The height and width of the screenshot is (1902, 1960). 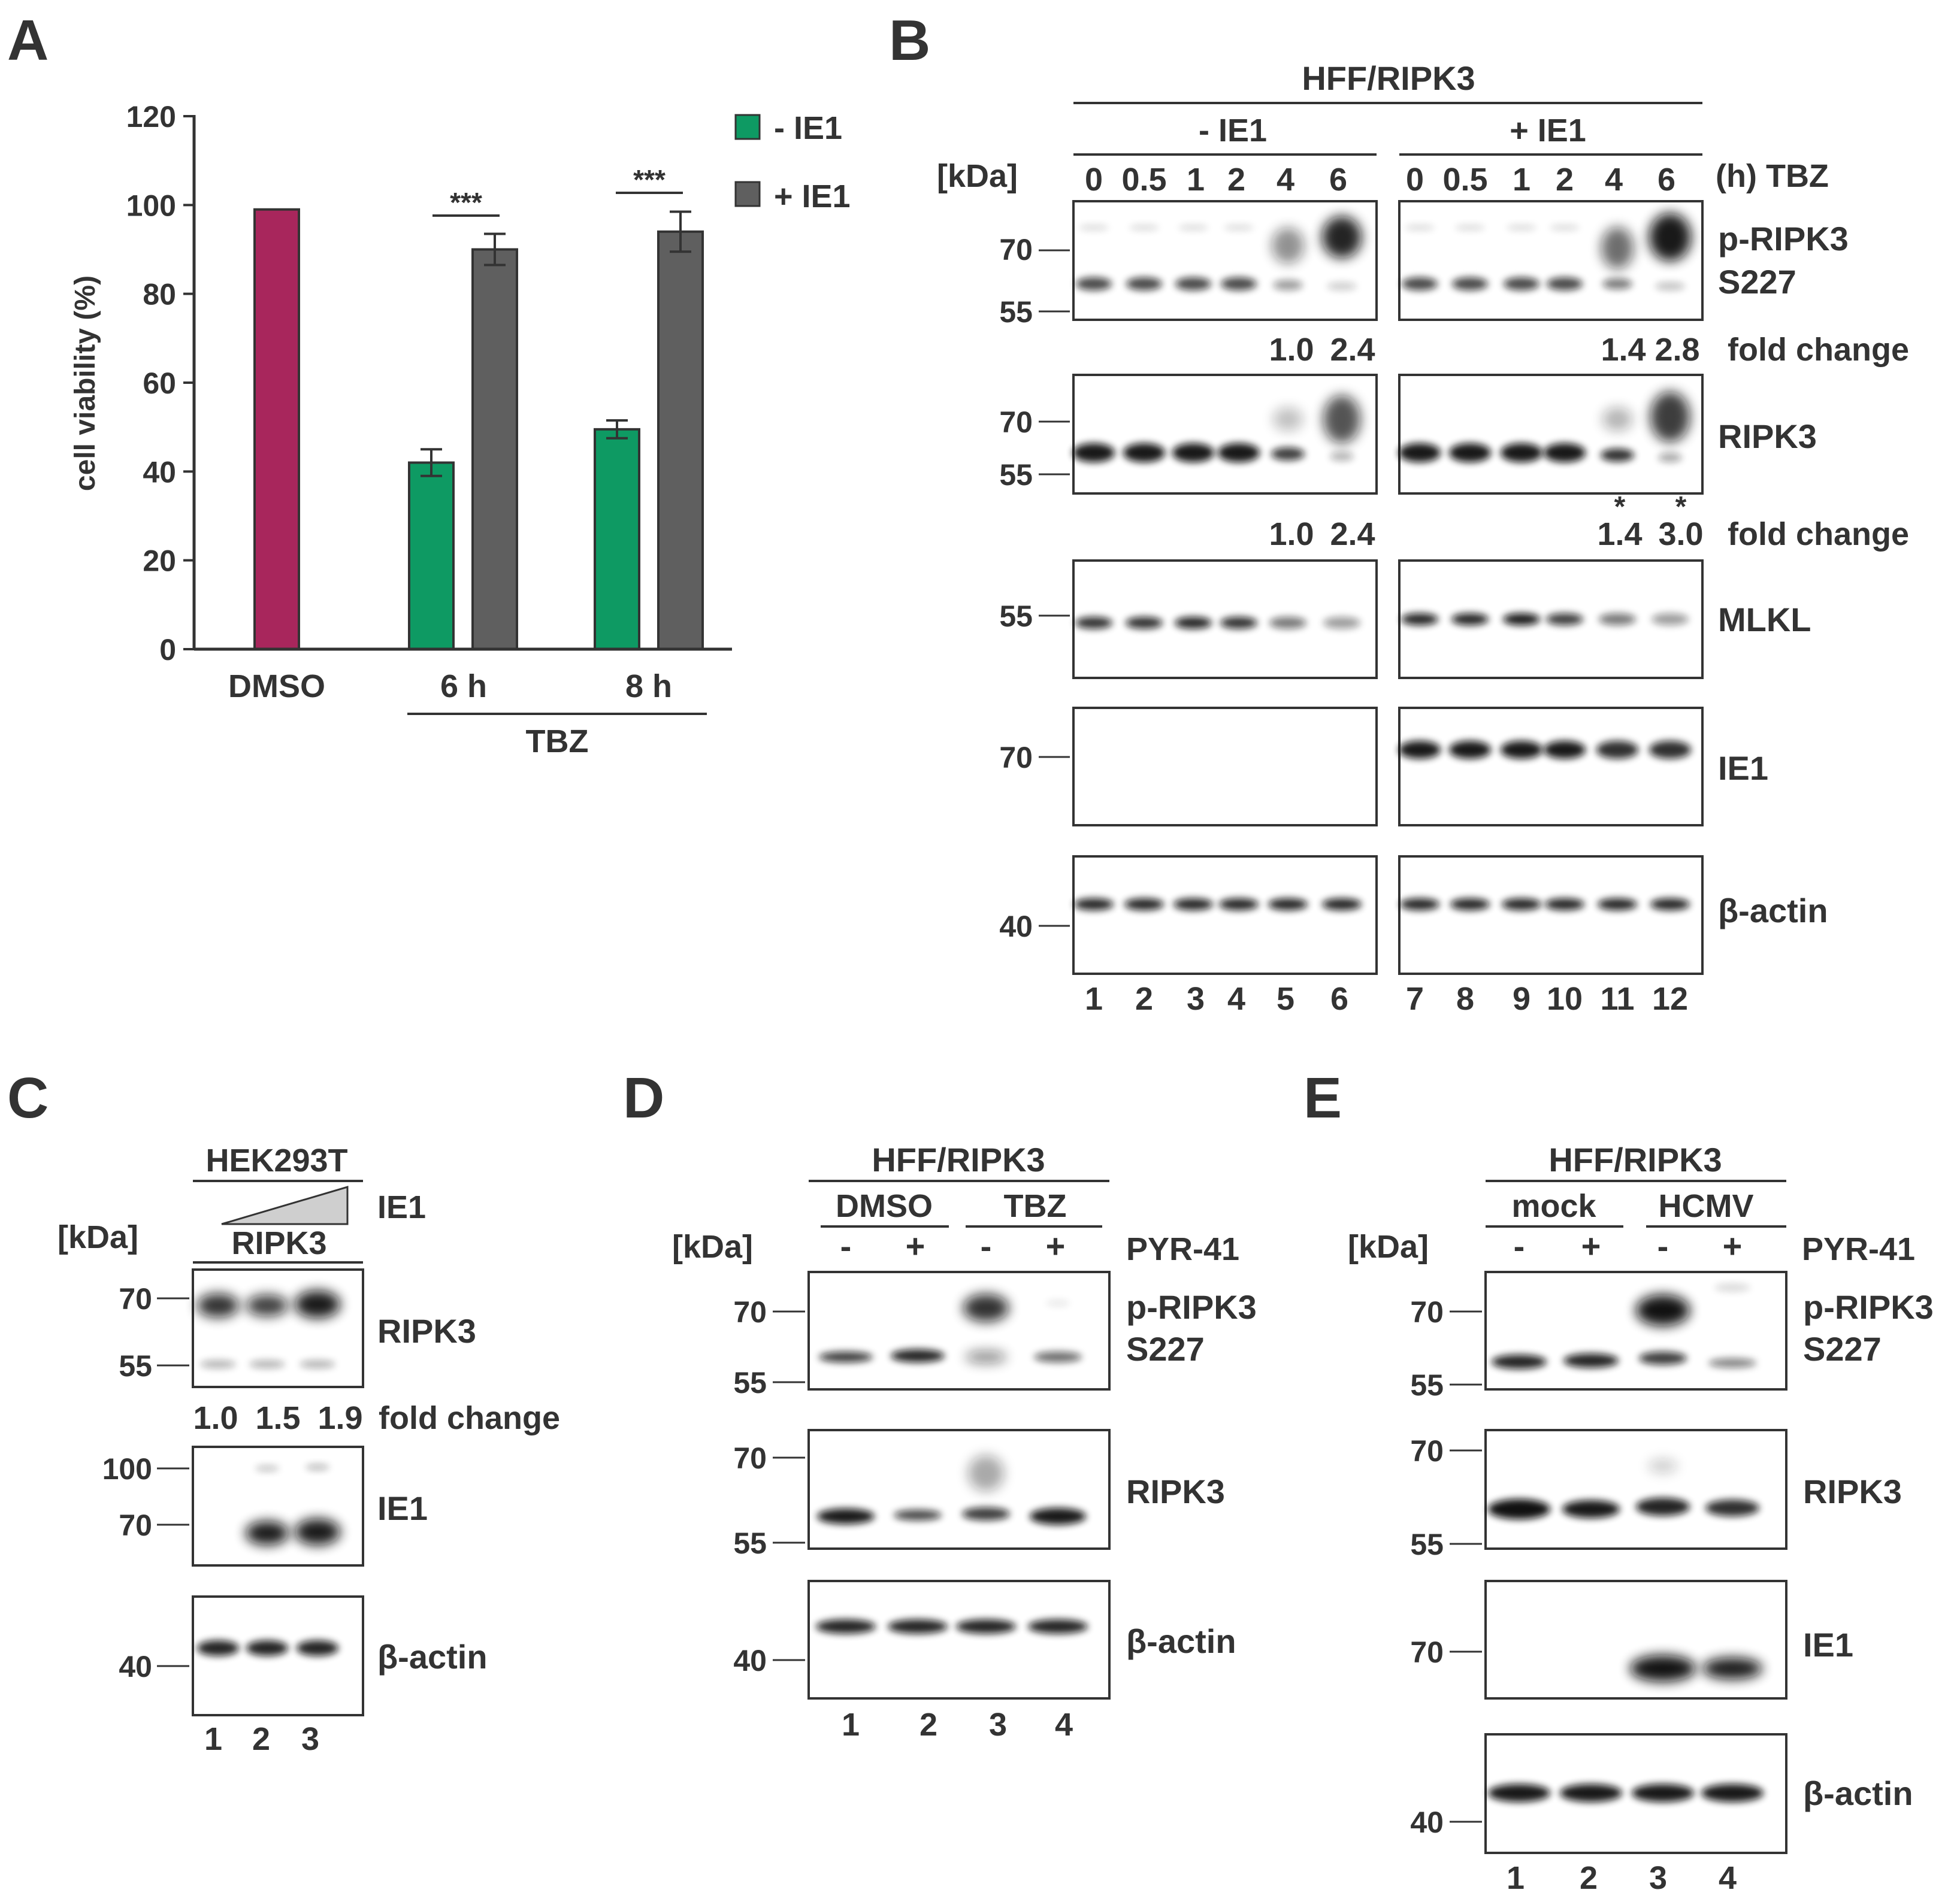 I want to click on fold-value: 1.9, so click(x=340, y=1418).